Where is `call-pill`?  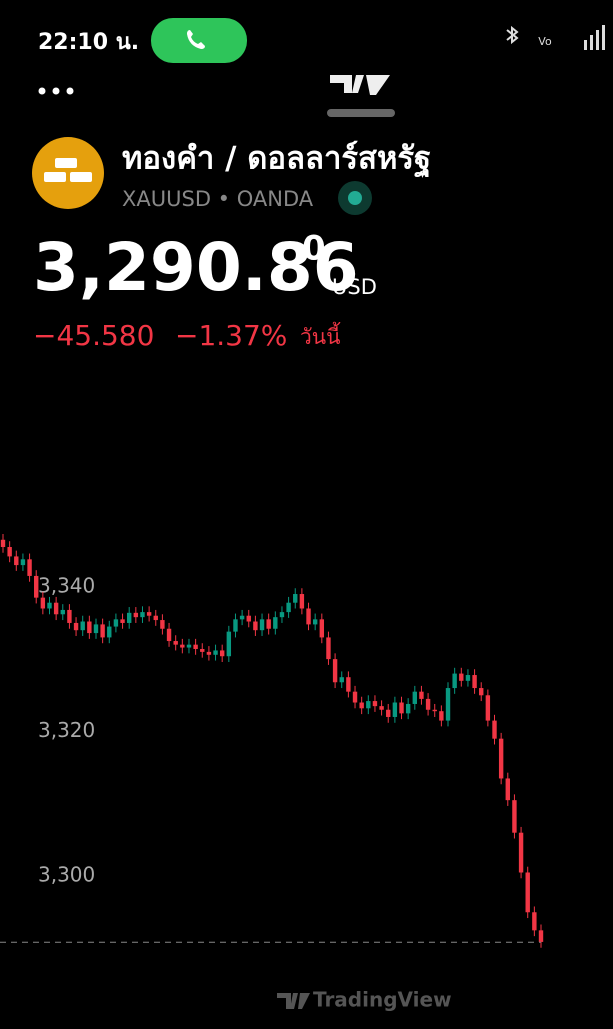 call-pill is located at coordinates (199, 40).